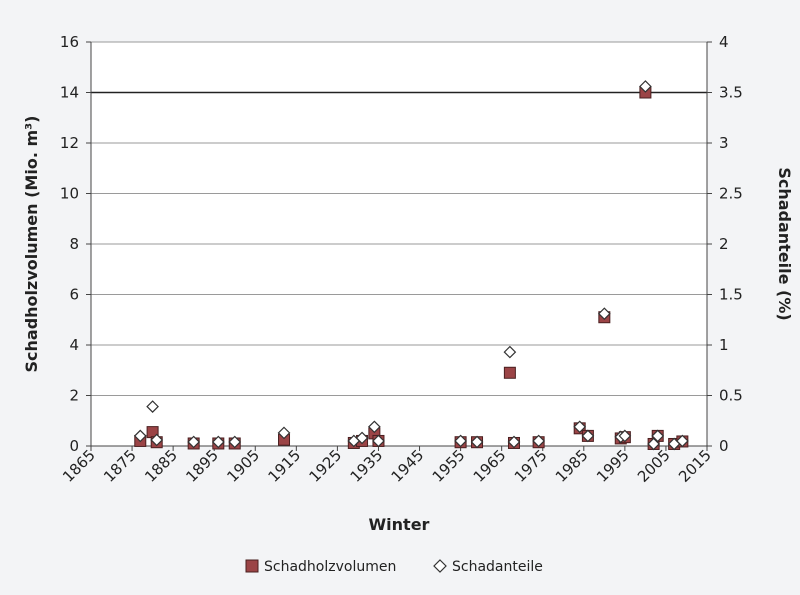 The image size is (800, 595). I want to click on y-tick-label-left: 10, so click(69, 194).